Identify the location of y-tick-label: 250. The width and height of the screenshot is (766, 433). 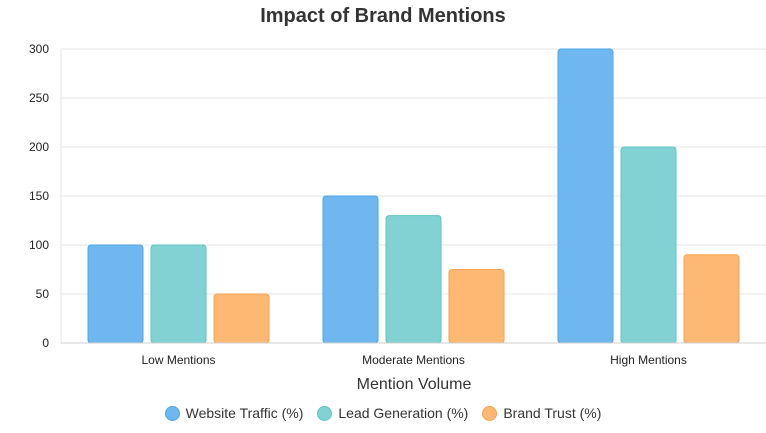
(39, 98).